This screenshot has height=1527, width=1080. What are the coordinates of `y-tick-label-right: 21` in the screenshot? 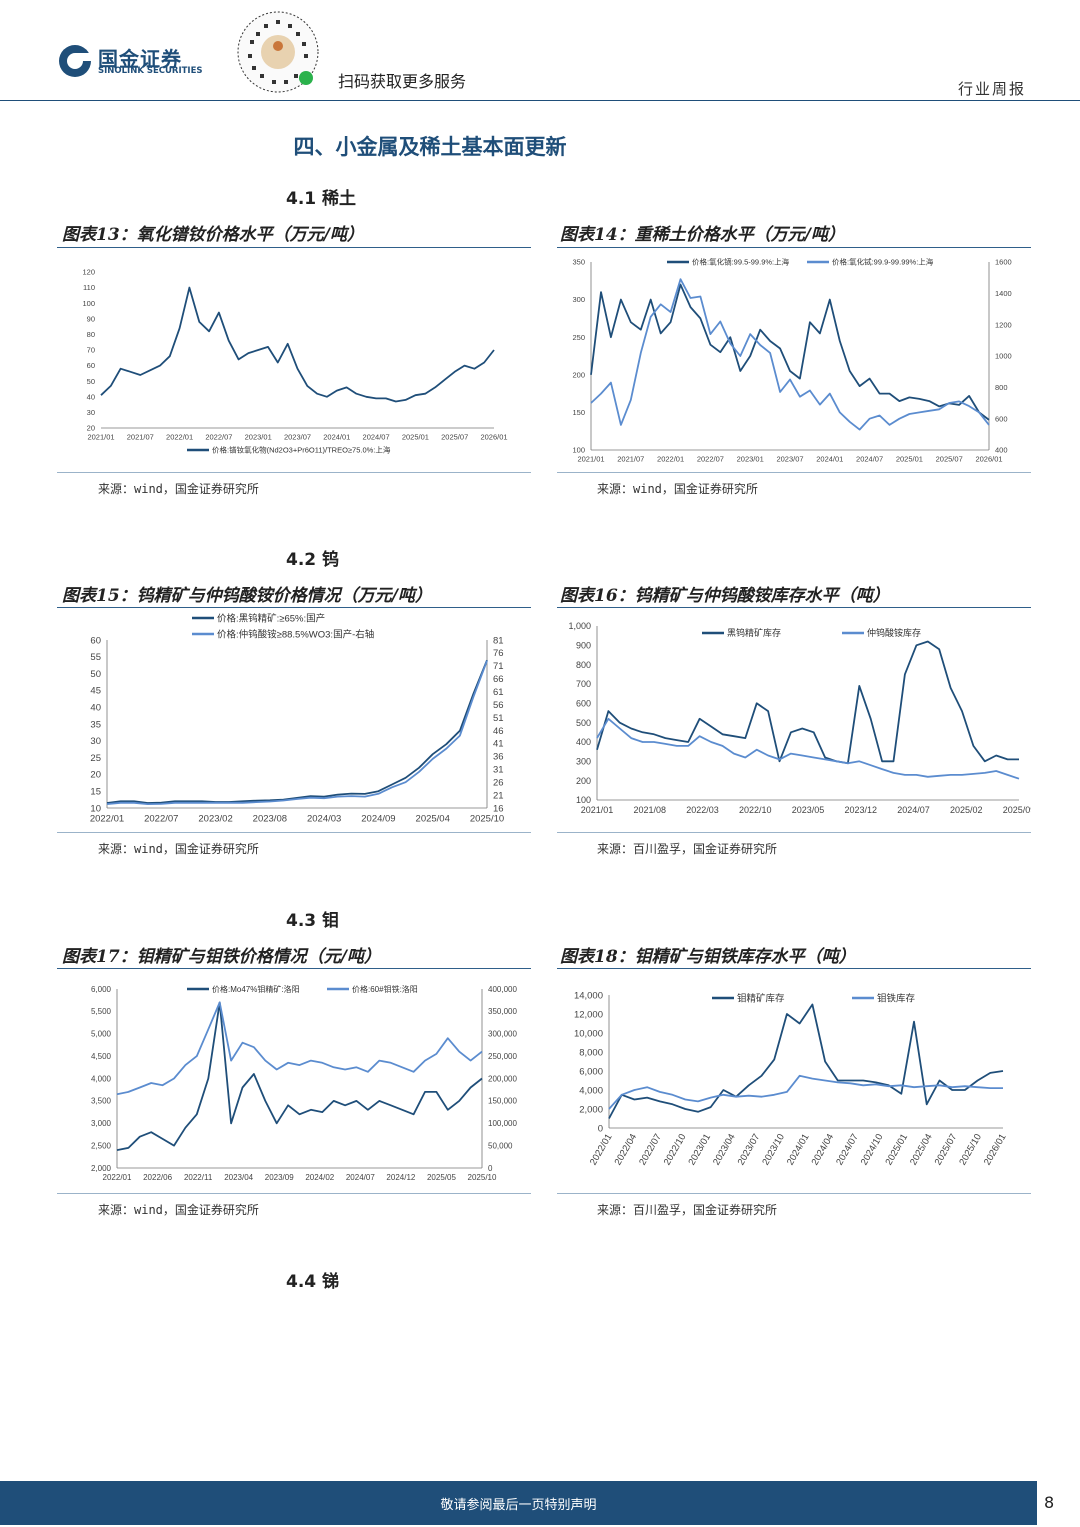 It's located at (498, 795).